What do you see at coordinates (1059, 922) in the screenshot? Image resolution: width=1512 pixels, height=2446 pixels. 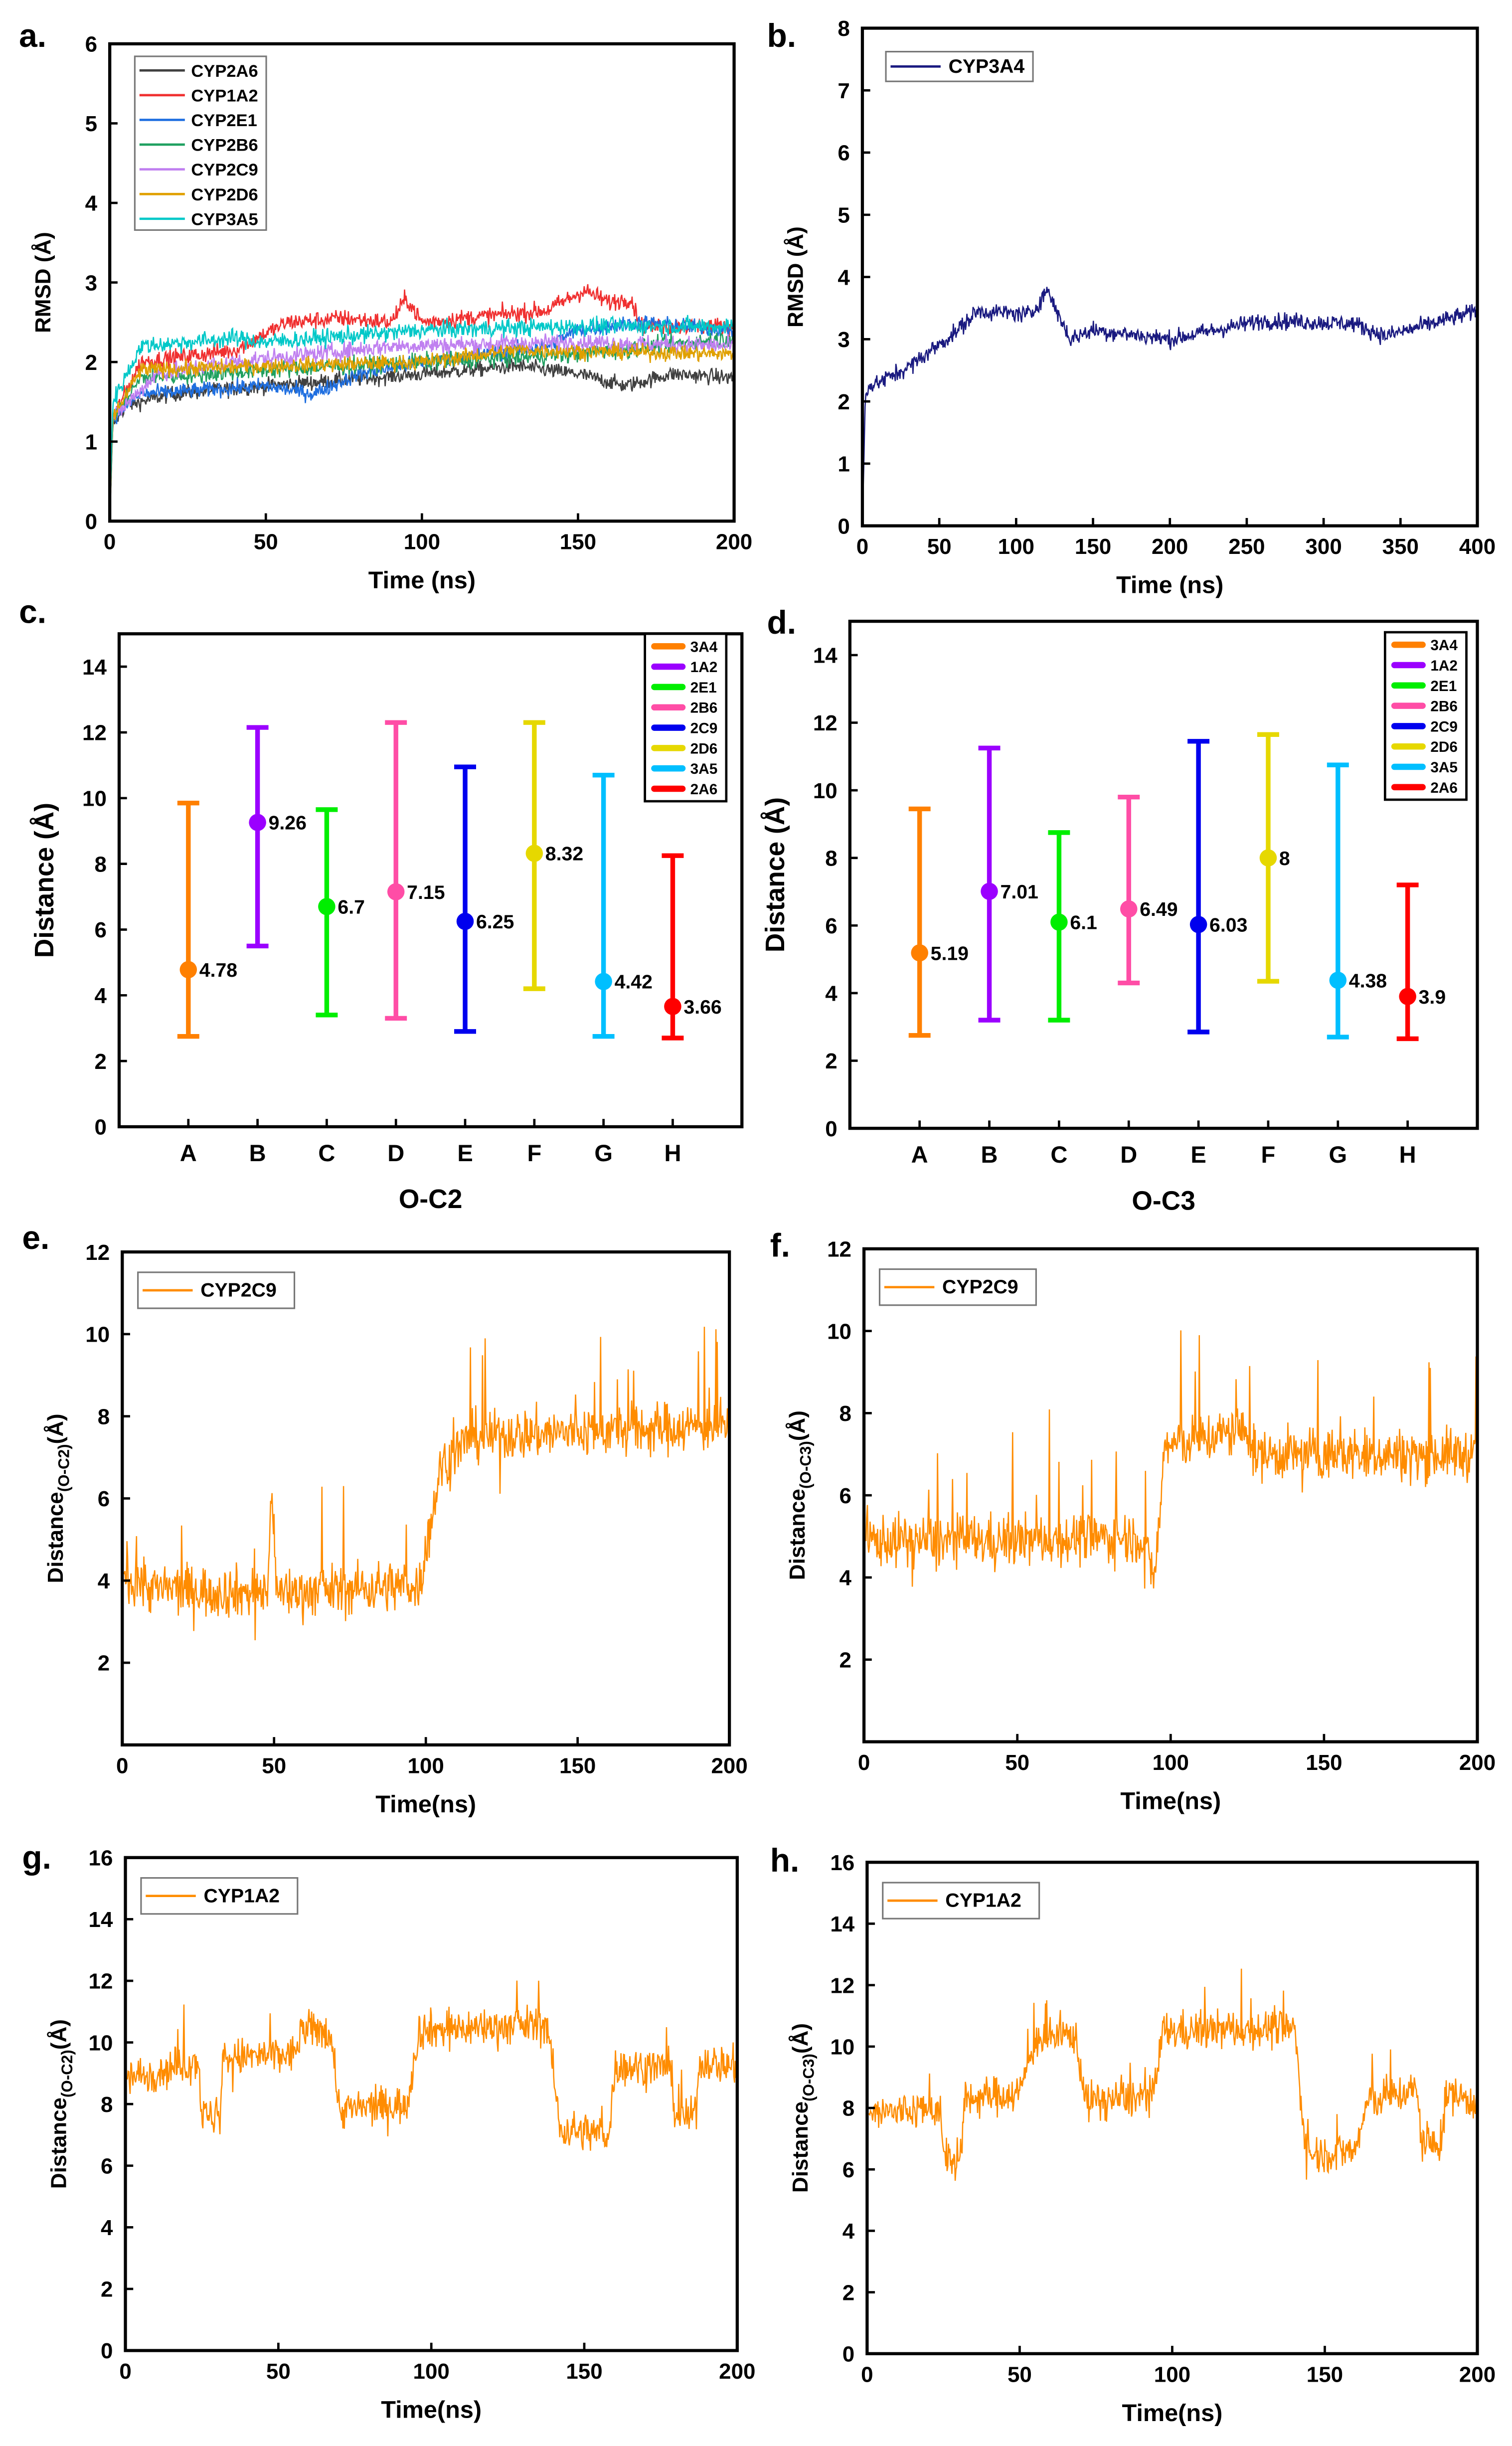 I see `mean-point-2E1` at bounding box center [1059, 922].